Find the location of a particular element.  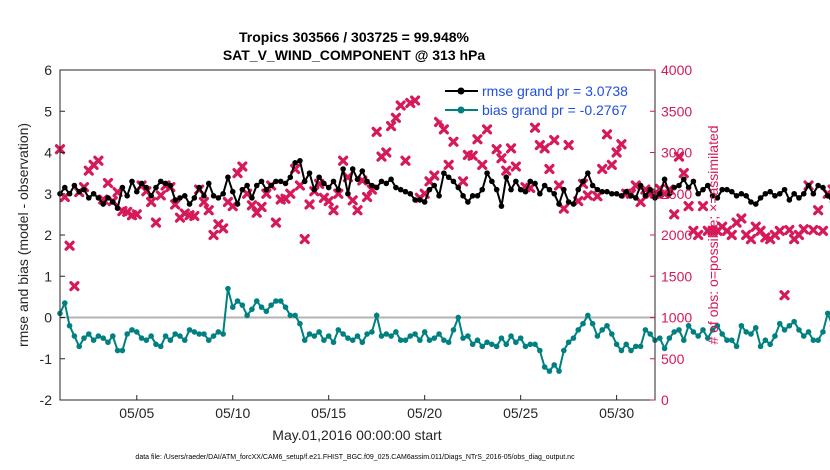

y-right-tick-label: 2000 is located at coordinates (676, 235).